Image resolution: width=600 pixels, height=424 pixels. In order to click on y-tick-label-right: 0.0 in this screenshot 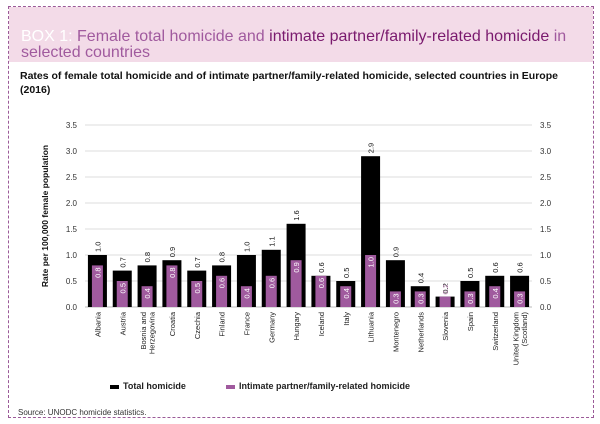, I will do `click(546, 307)`.